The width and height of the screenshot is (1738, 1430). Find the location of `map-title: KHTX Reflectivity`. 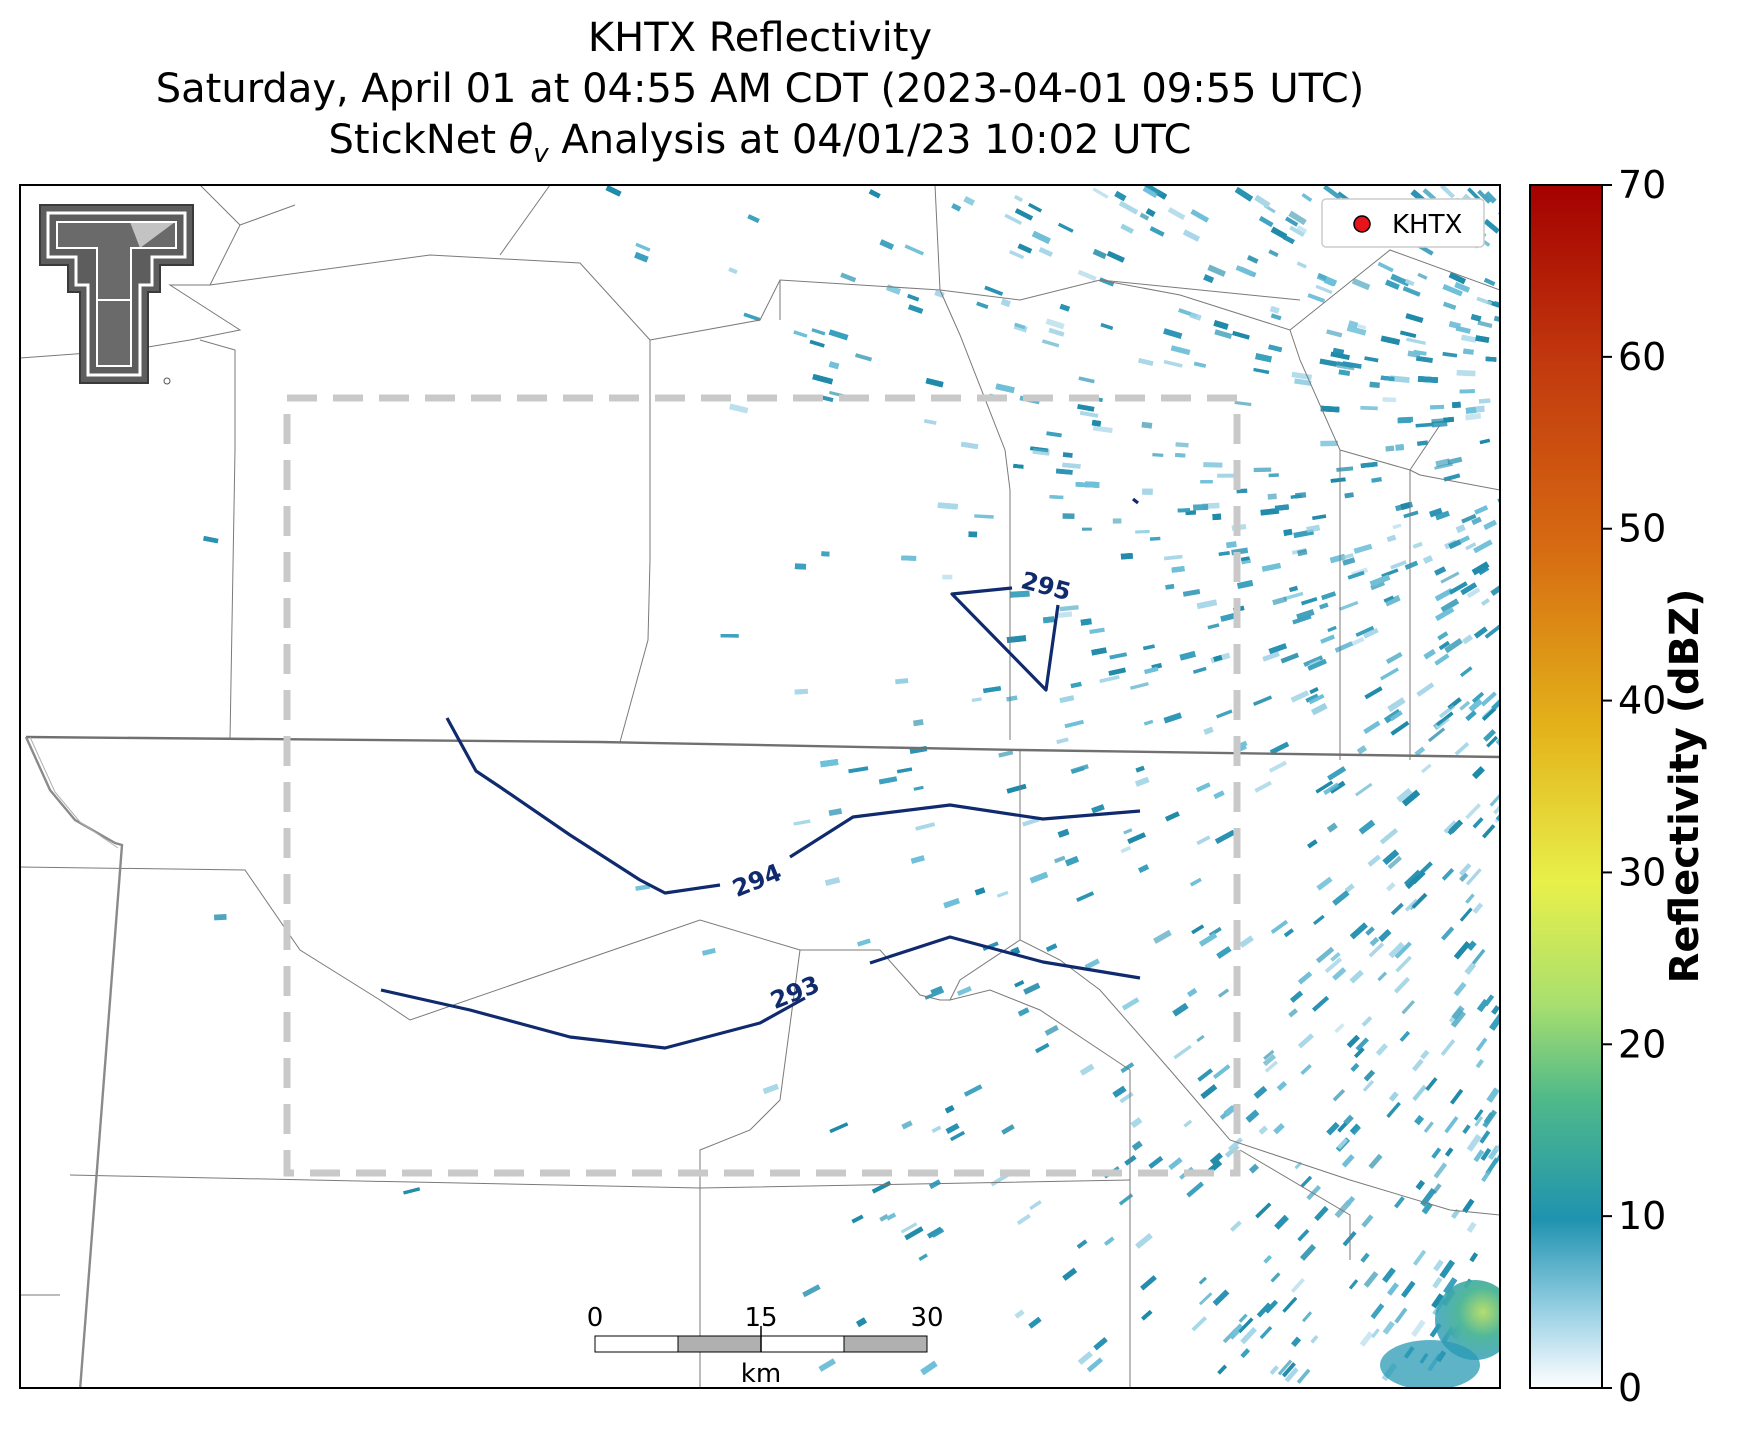

map-title: KHTX Reflectivity is located at coordinates (760, 38).